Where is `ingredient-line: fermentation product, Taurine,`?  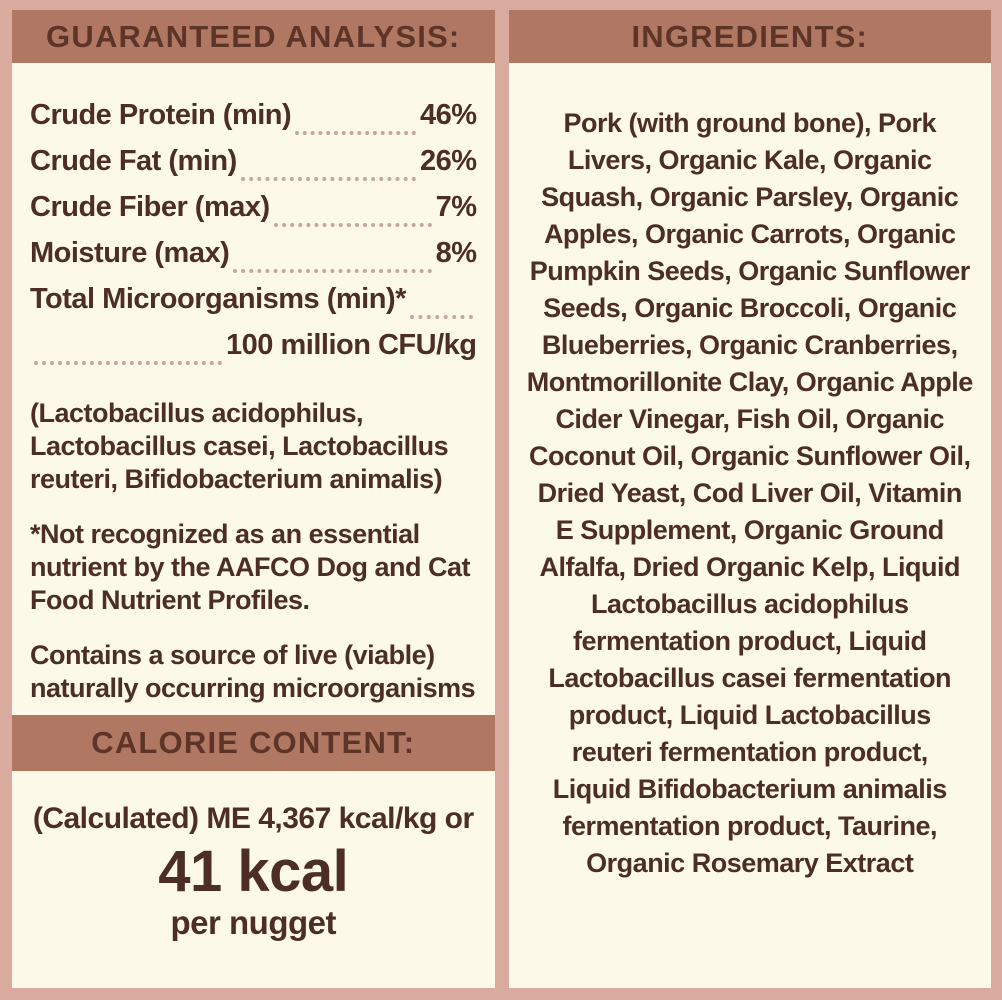
ingredient-line: fermentation product, Taurine, is located at coordinates (750, 826).